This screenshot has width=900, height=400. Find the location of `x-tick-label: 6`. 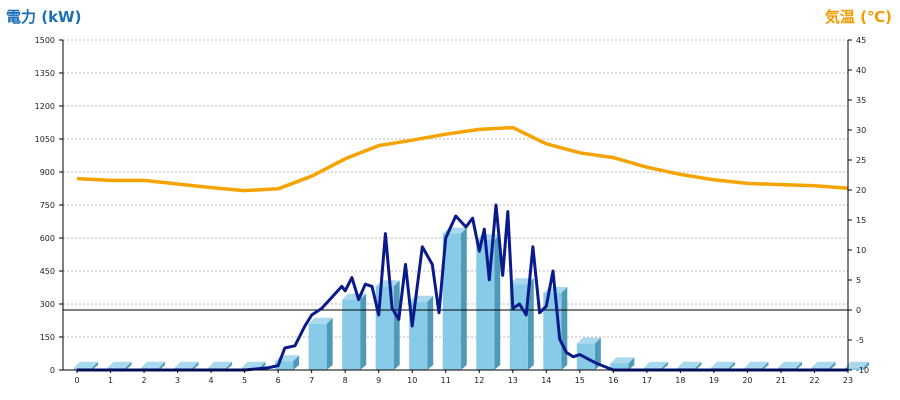

x-tick-label: 6 is located at coordinates (278, 380).